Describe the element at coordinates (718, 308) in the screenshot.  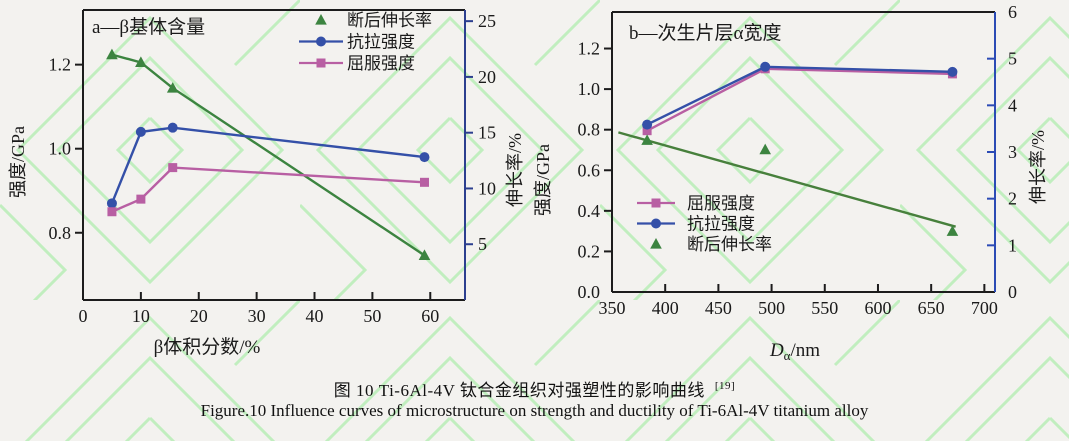
I see `svg-text: 450` at that location.